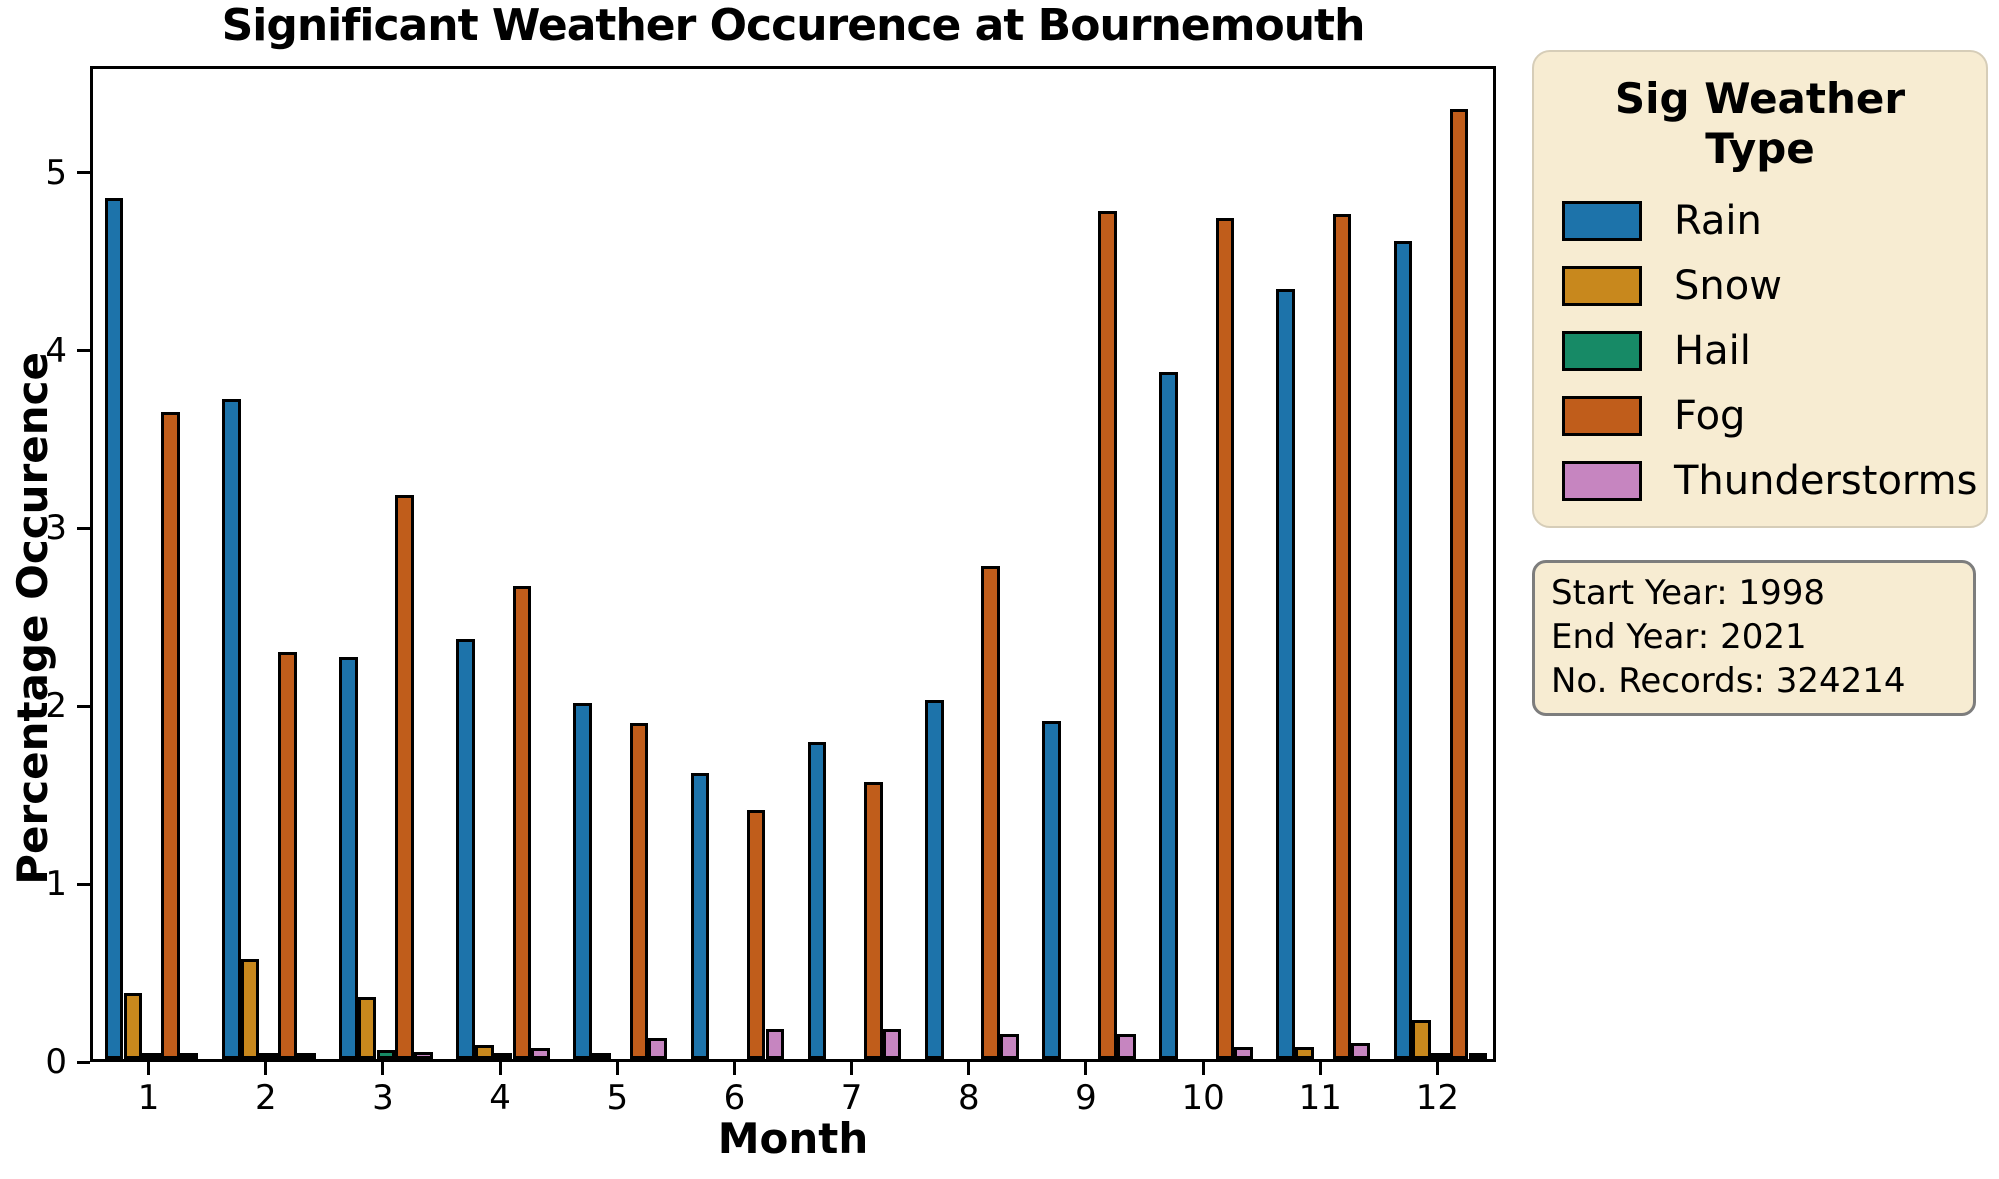 The height and width of the screenshot is (1179, 1999). I want to click on legend-row-hail: Hail, so click(1760, 350).